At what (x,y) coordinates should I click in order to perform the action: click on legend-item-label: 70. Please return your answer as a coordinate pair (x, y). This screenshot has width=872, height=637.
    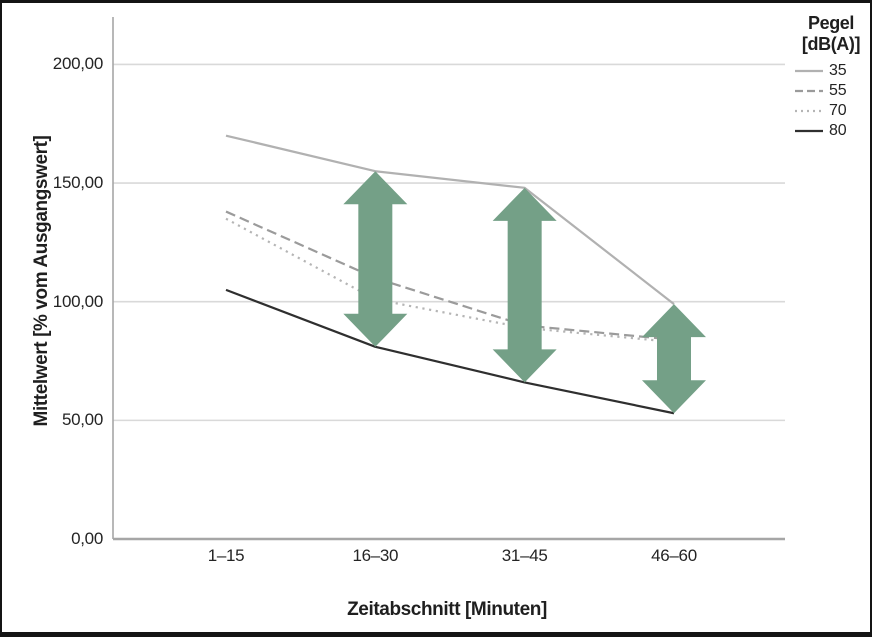
    Looking at the image, I should click on (838, 110).